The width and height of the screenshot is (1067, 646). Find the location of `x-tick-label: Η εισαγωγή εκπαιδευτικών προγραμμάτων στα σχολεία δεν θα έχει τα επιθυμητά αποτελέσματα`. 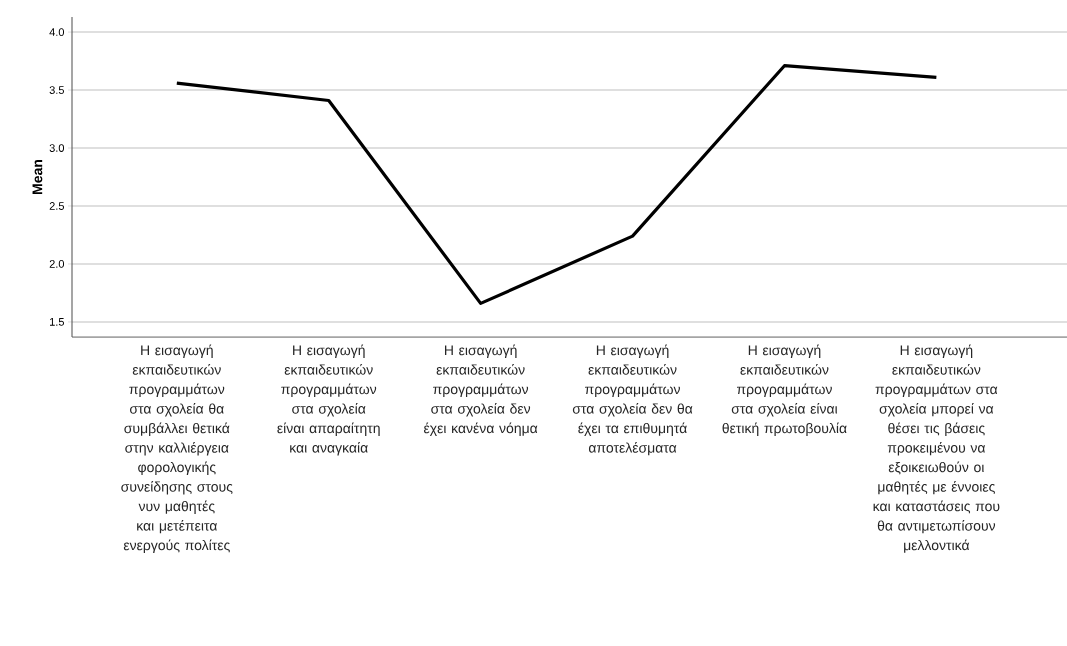

x-tick-label: Η εισαγωγή εκπαιδευτικών προγραμμάτων στα σχολεία δεν θα έχει τα επιθυμητά αποτελέσματα is located at coordinates (632, 400).